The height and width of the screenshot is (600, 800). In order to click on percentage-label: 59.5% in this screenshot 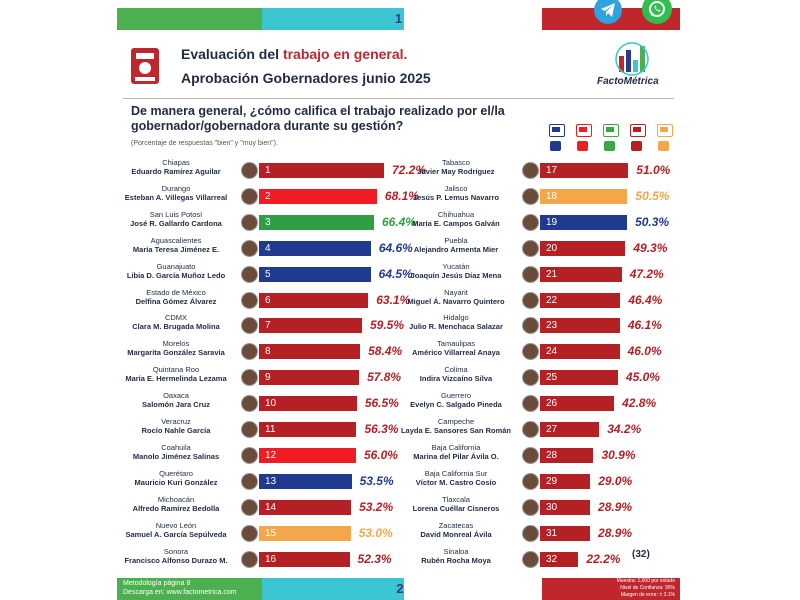, I will do `click(387, 325)`.